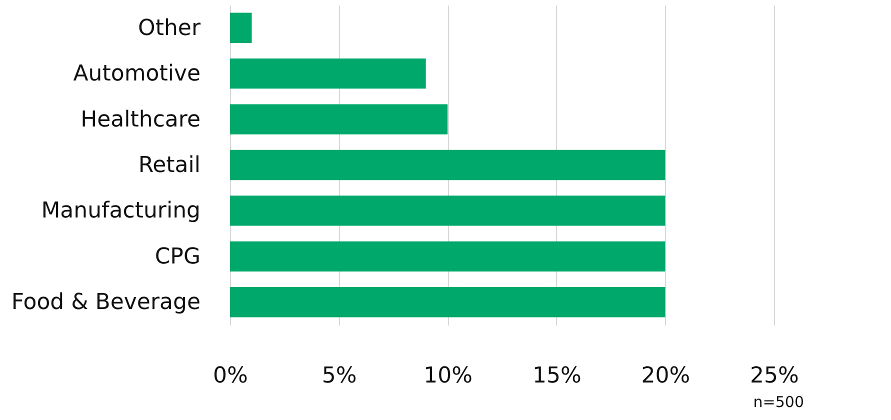  Describe the element at coordinates (169, 165) in the screenshot. I see `y-tick-label: Retail` at that location.